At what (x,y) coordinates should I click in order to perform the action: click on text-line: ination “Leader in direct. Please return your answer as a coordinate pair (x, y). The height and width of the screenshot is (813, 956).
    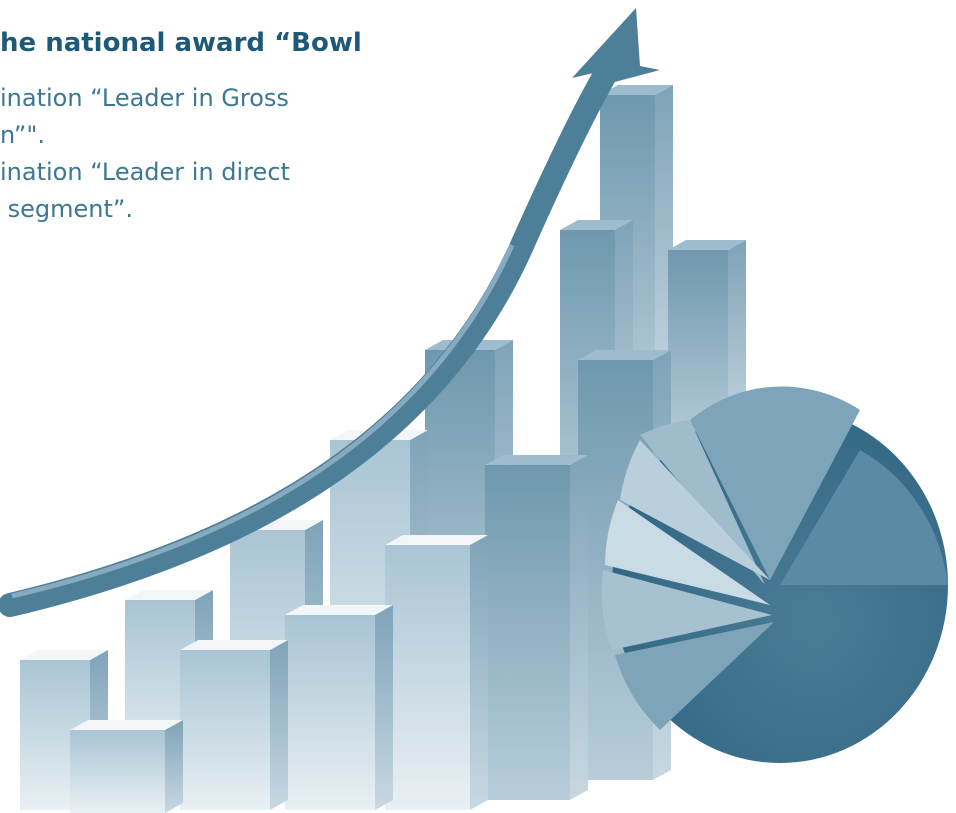
    Looking at the image, I should click on (145, 172).